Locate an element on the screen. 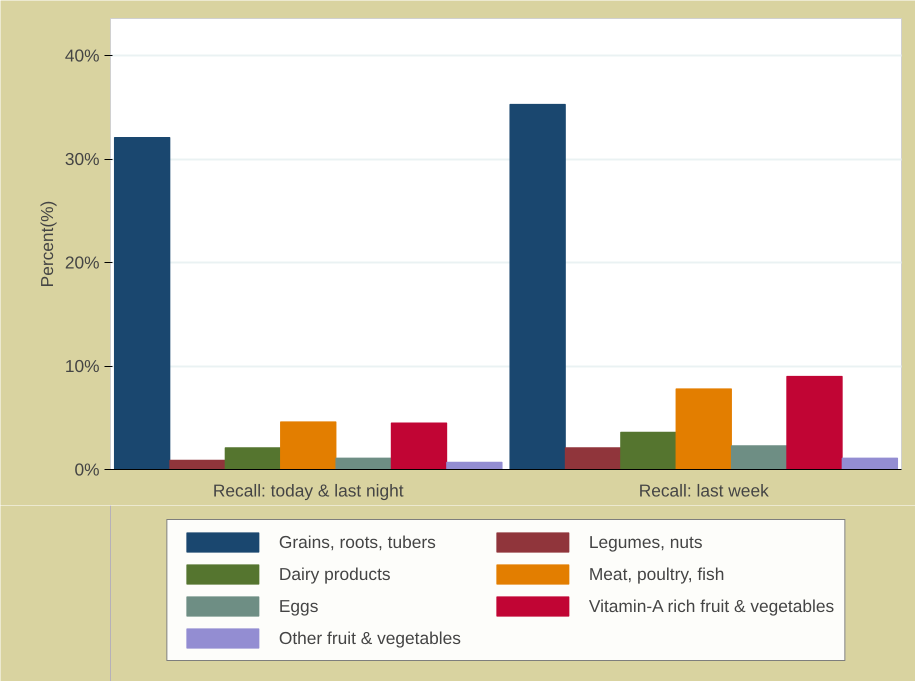  legend-label: Meat, poultry, fish is located at coordinates (657, 574).